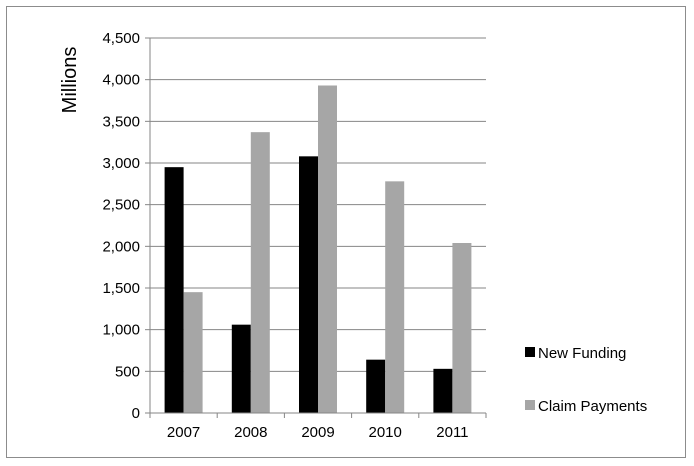  Describe the element at coordinates (241, 368) in the screenshot. I see `bar-new-funding-2008` at that location.